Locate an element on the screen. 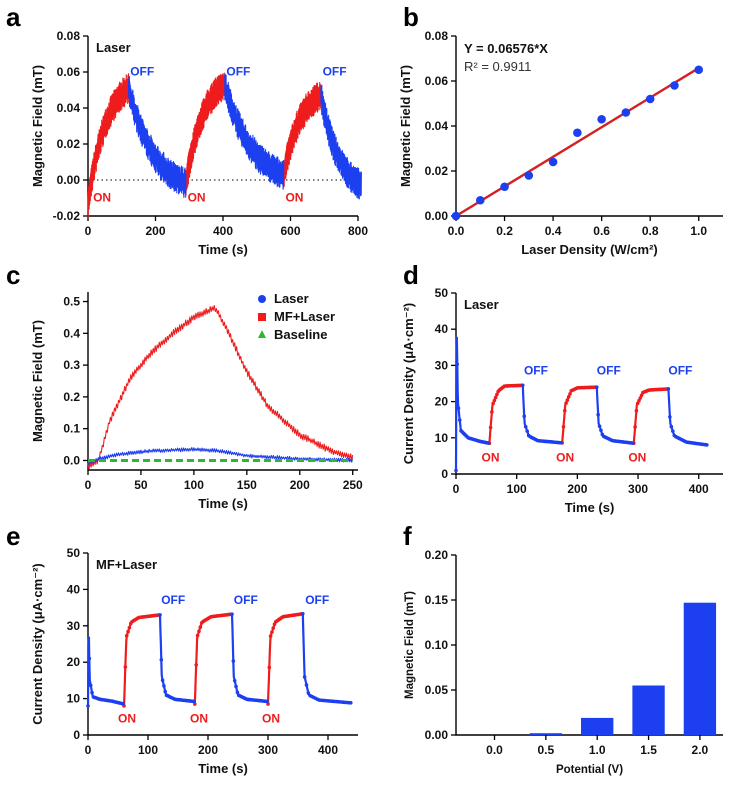 The height and width of the screenshot is (791, 745). y-tick-label: 0.06 is located at coordinates (437, 81).